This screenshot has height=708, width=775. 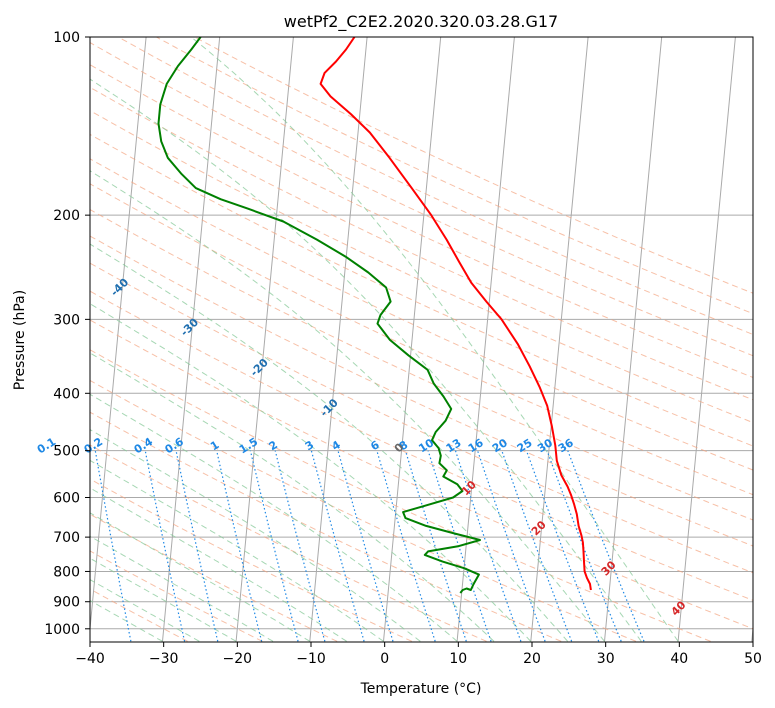 I want to click on y-tick-label: 800, so click(x=66, y=572).